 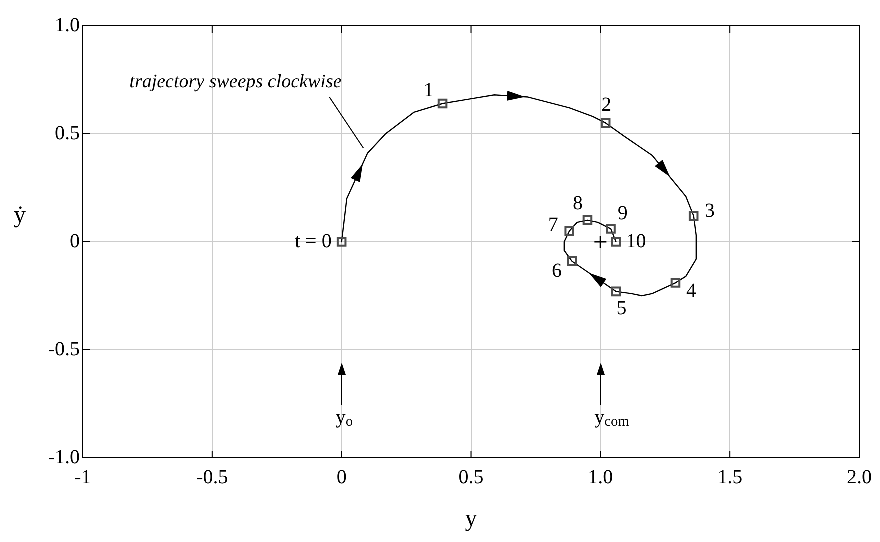 What do you see at coordinates (471, 477) in the screenshot?
I see `x-tick-label: 0.5` at bounding box center [471, 477].